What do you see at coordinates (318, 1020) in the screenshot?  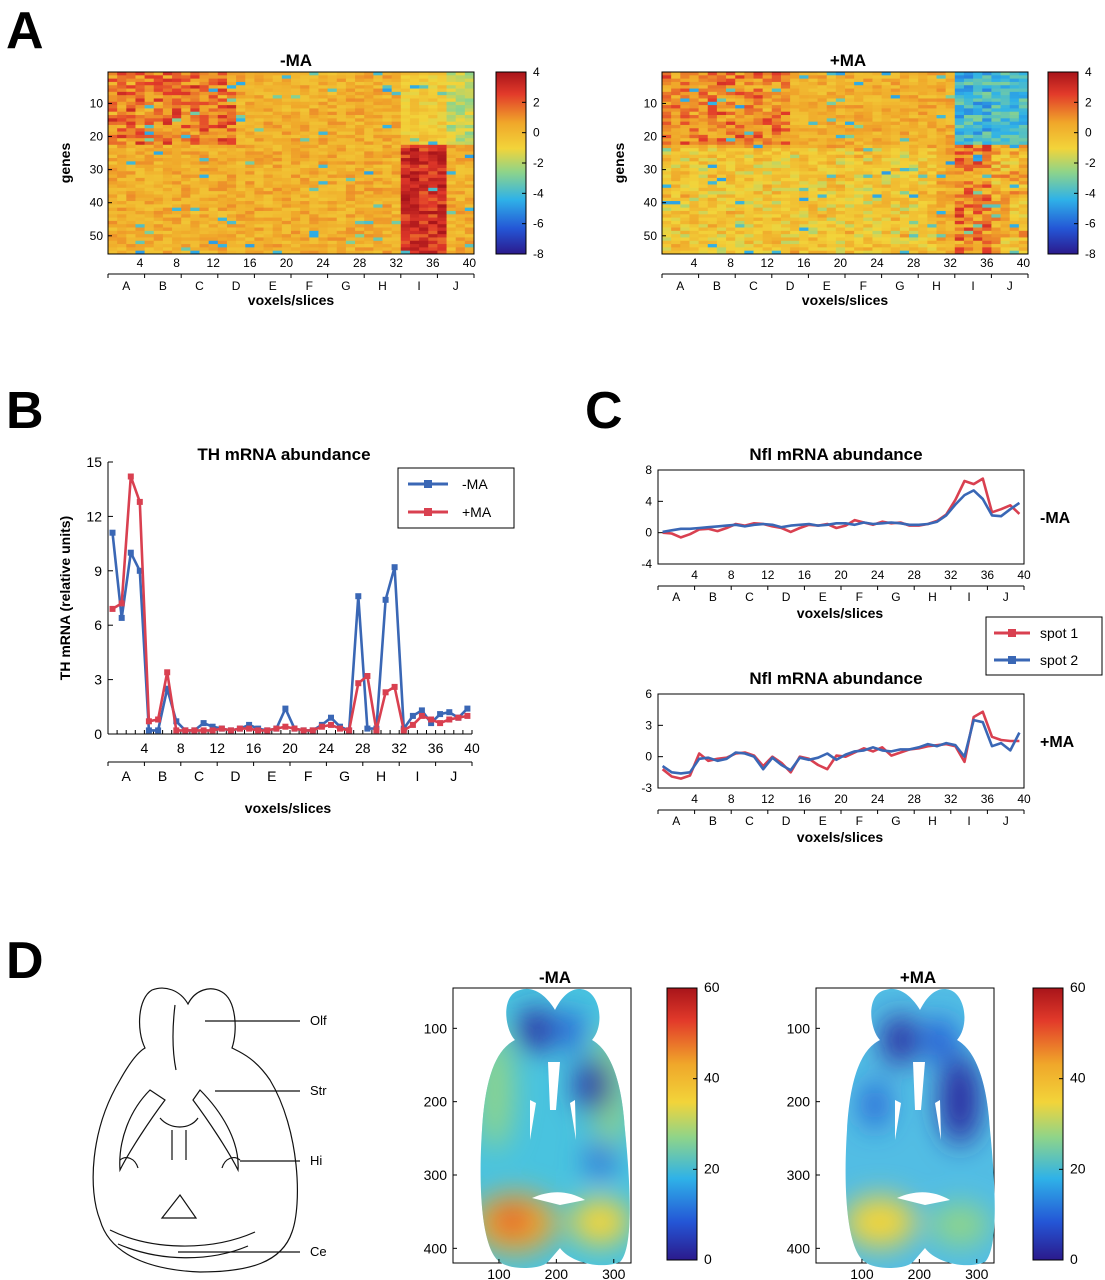 I see `atlas-label-olf: Olf` at bounding box center [318, 1020].